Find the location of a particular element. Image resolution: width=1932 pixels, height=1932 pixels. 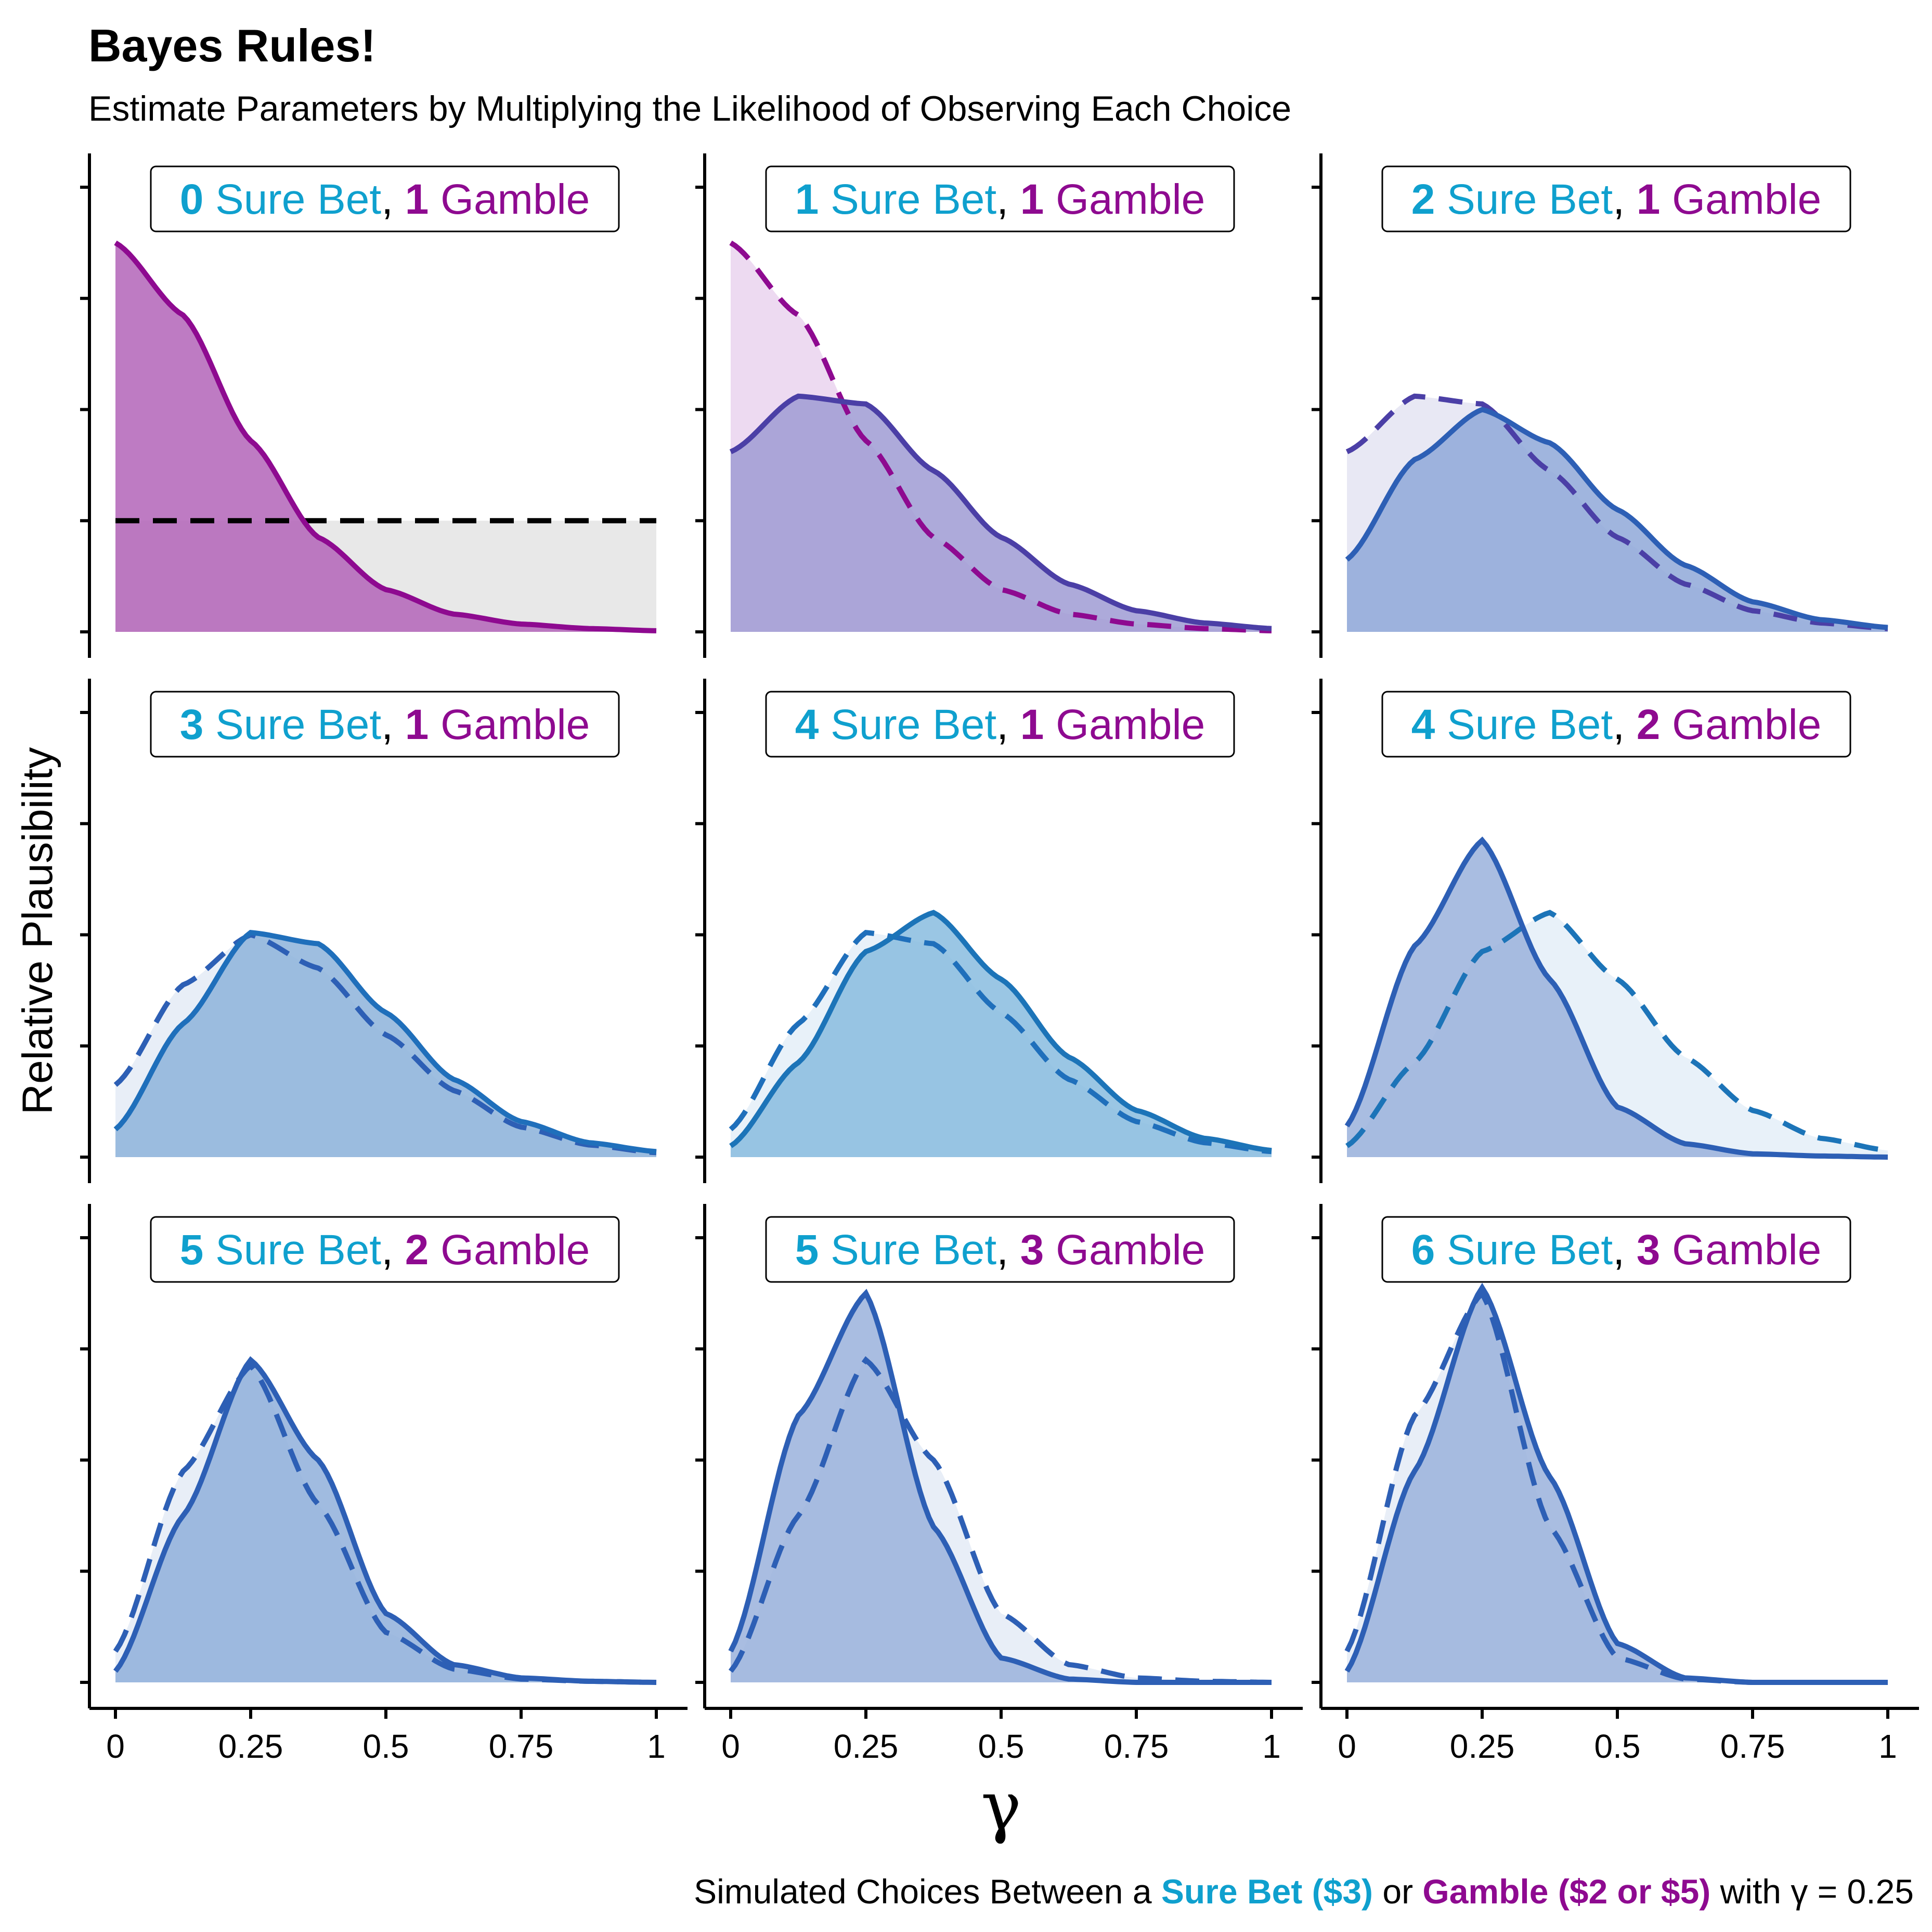

facet-label: 5 Sure Bet, 2 Gamble is located at coordinates (385, 1250).